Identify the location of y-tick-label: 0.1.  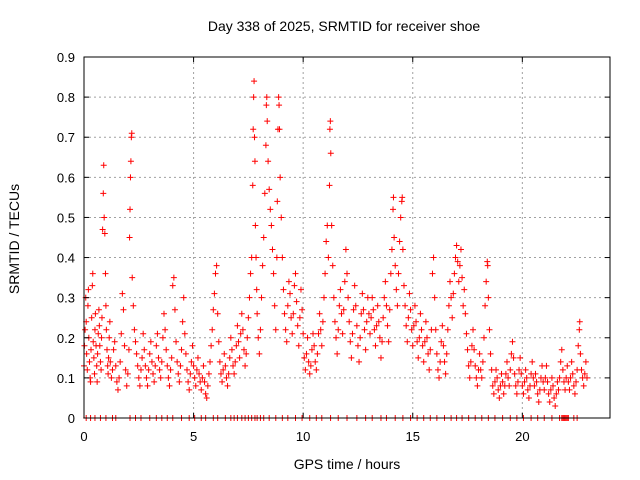
(66, 378).